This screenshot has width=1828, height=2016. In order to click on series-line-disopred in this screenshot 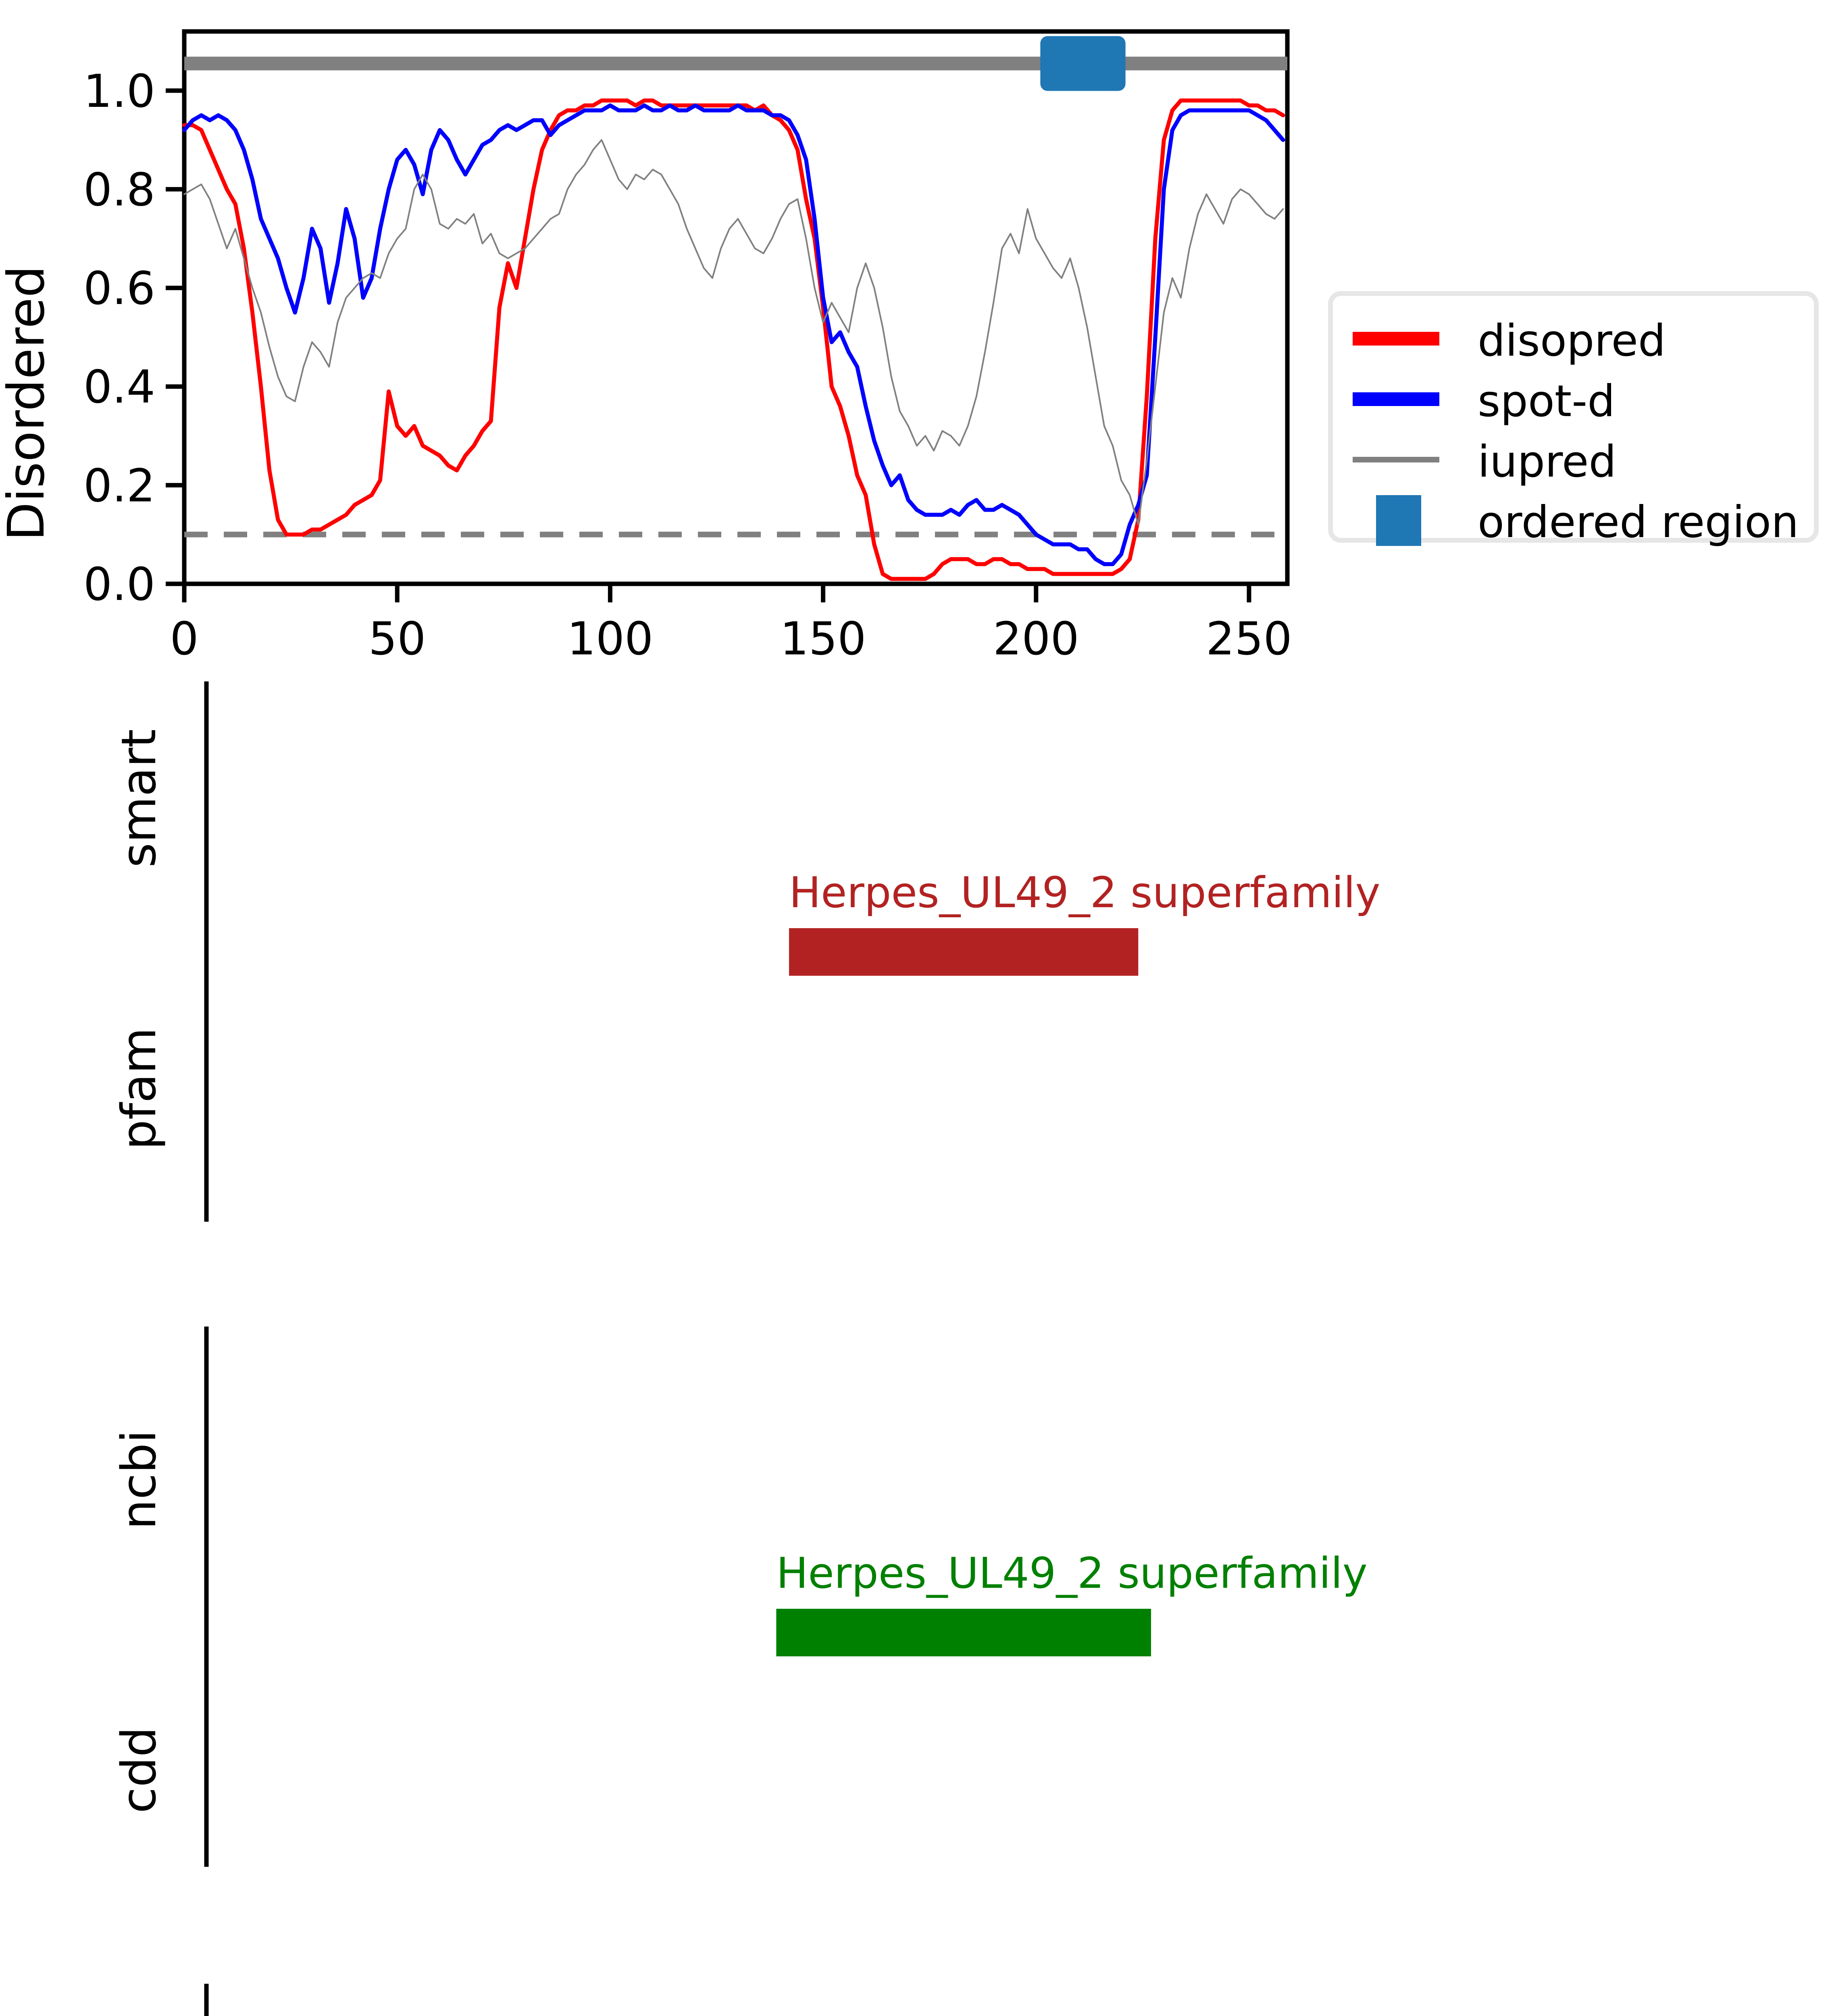, I will do `click(733, 339)`.